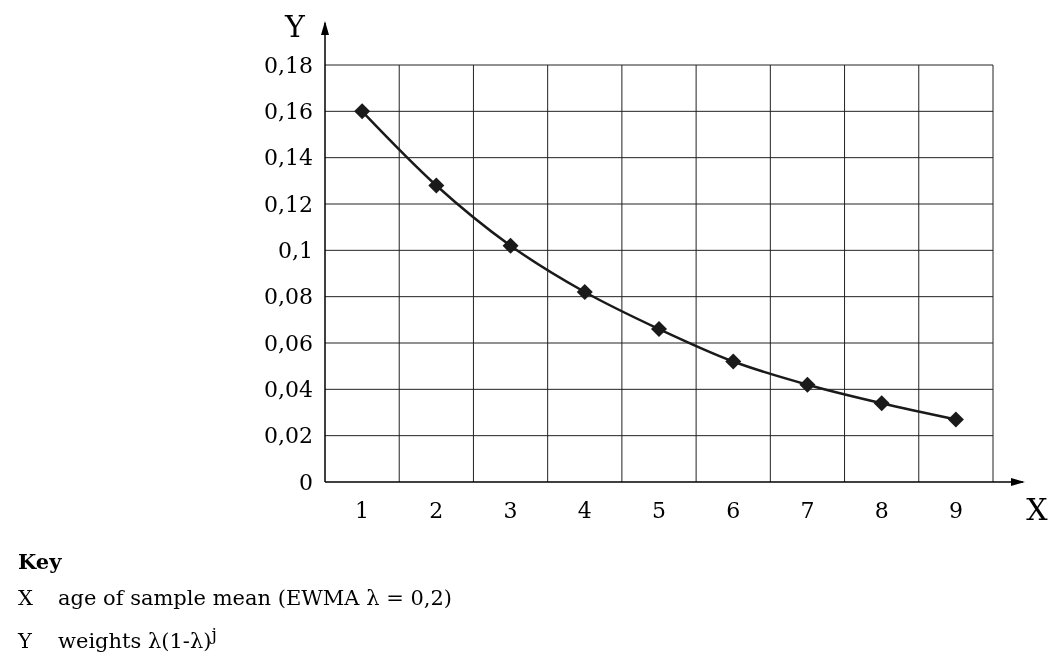 The height and width of the screenshot is (653, 1058). I want to click on x-tick-label: 9, so click(955, 510).